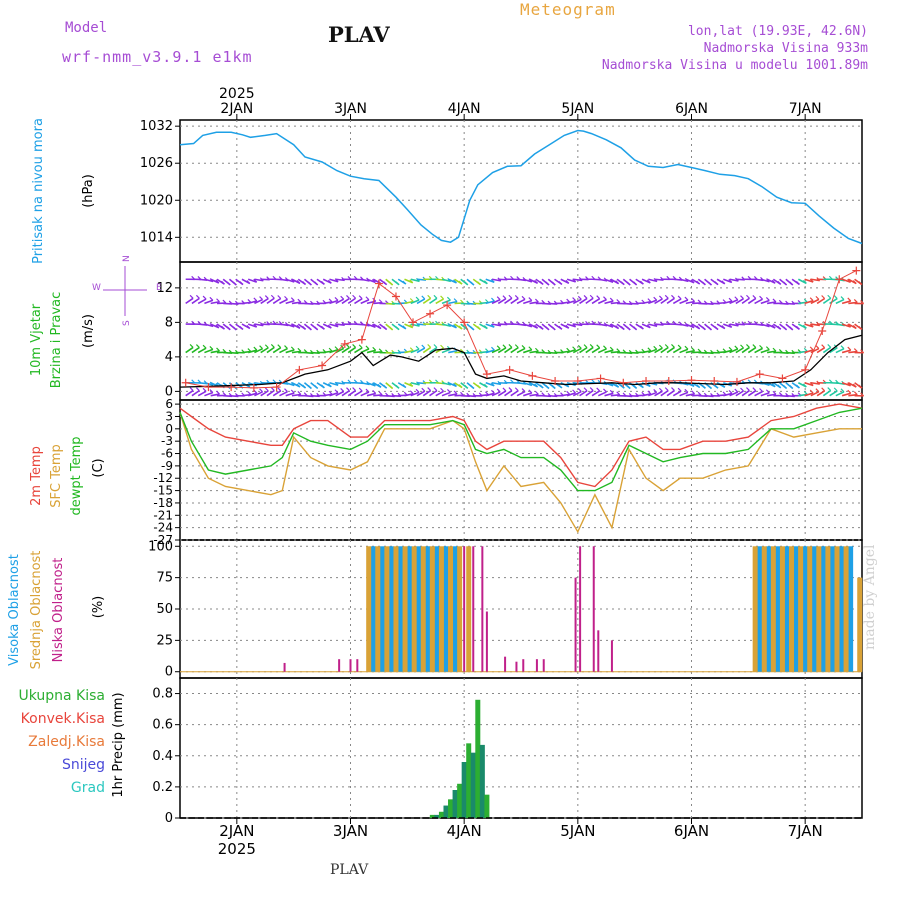  I want to click on x-day-label-bottom: 4JAN, so click(464, 831).